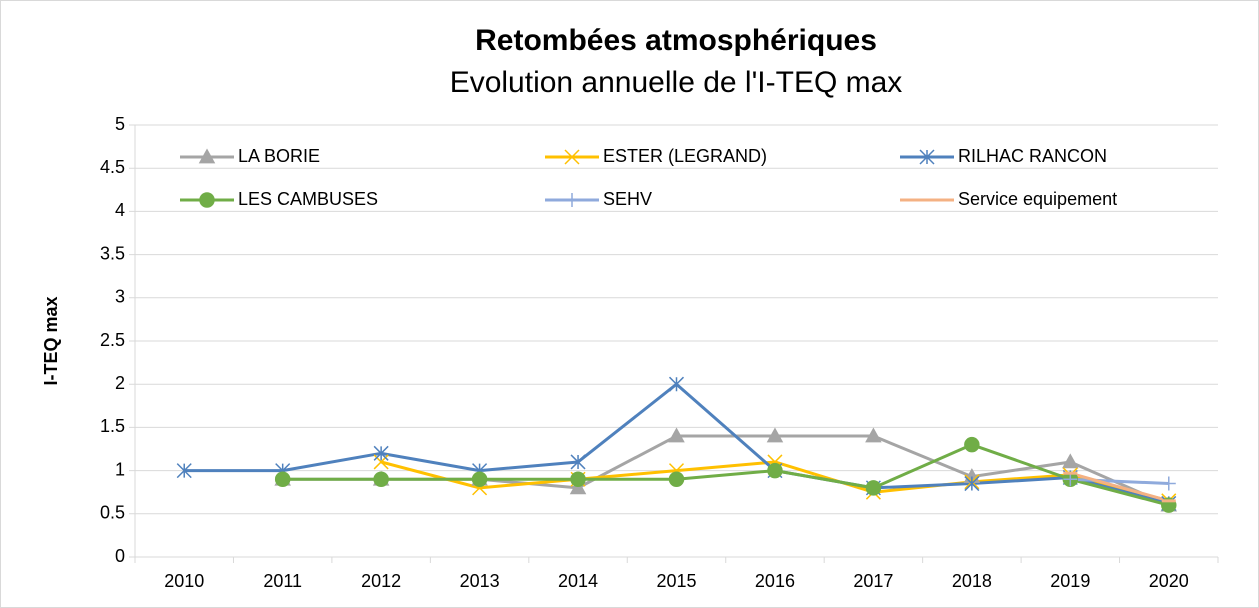 This screenshot has width=1259, height=608. I want to click on x-tick-label: 2014, so click(578, 581).